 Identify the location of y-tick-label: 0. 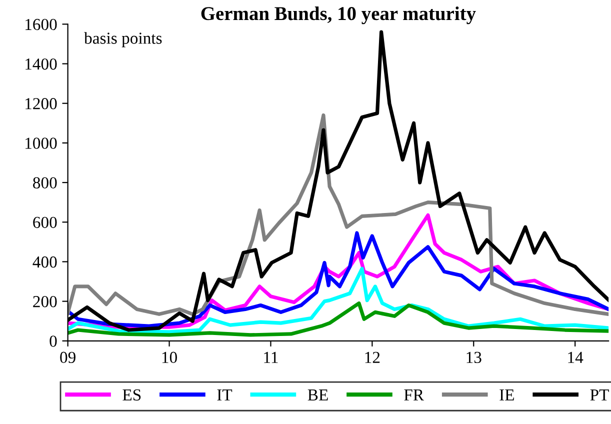
(53, 341).